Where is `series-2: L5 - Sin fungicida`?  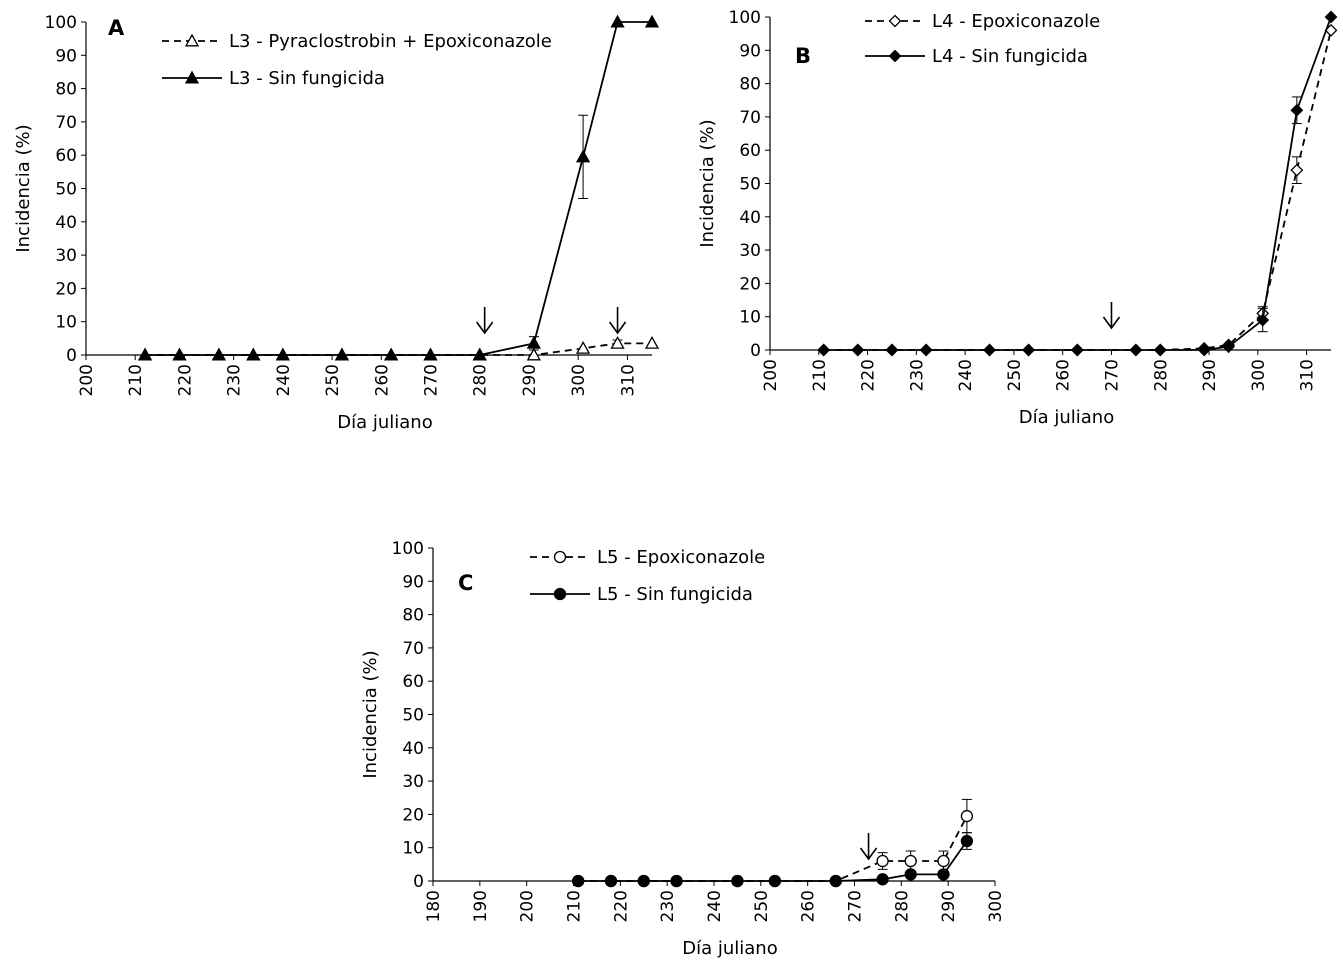
series-2: L5 - Sin fungicida is located at coordinates (752, 736).